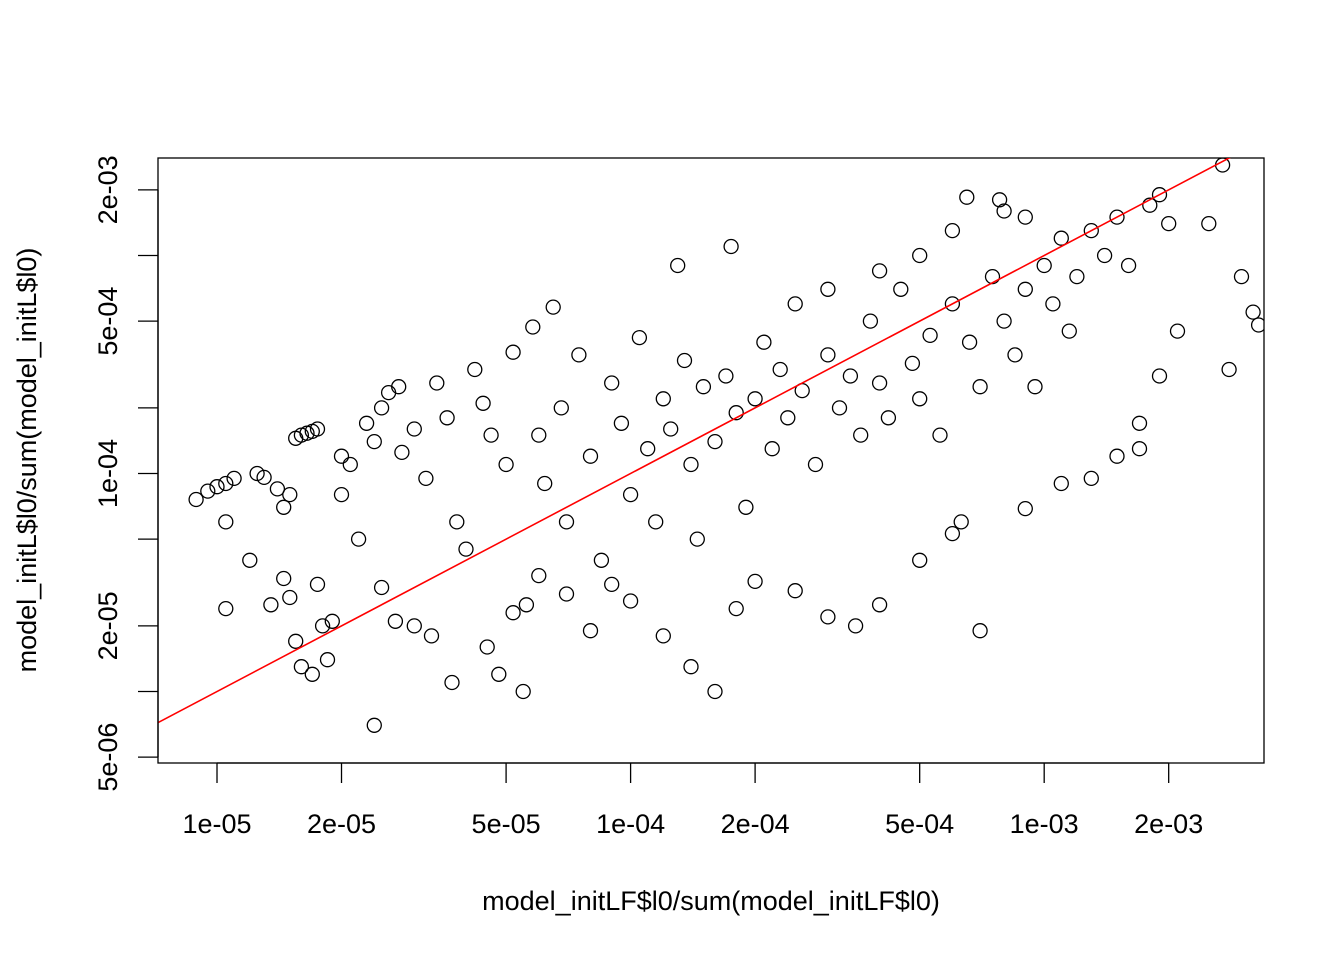 The width and height of the screenshot is (1344, 960). I want to click on y-axis-title: model_initL$l0/sum(model_initL$l0), so click(27, 460).